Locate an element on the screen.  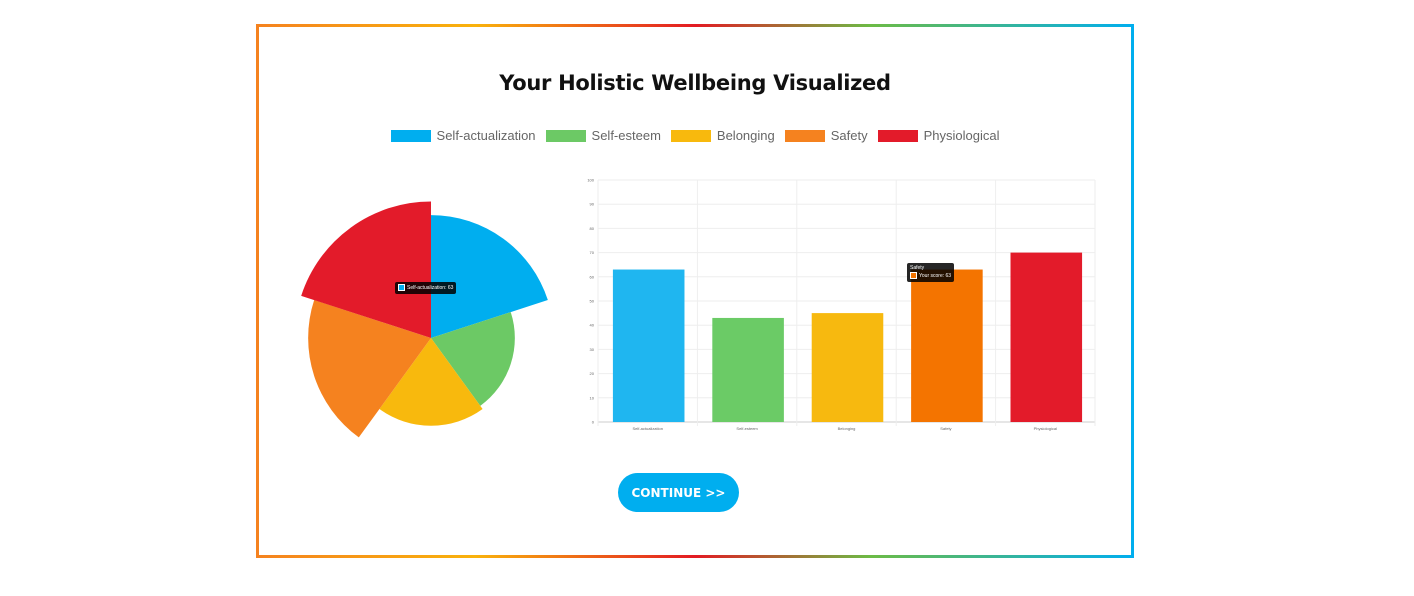
x-tick-label: Self-esteem is located at coordinates (747, 428).